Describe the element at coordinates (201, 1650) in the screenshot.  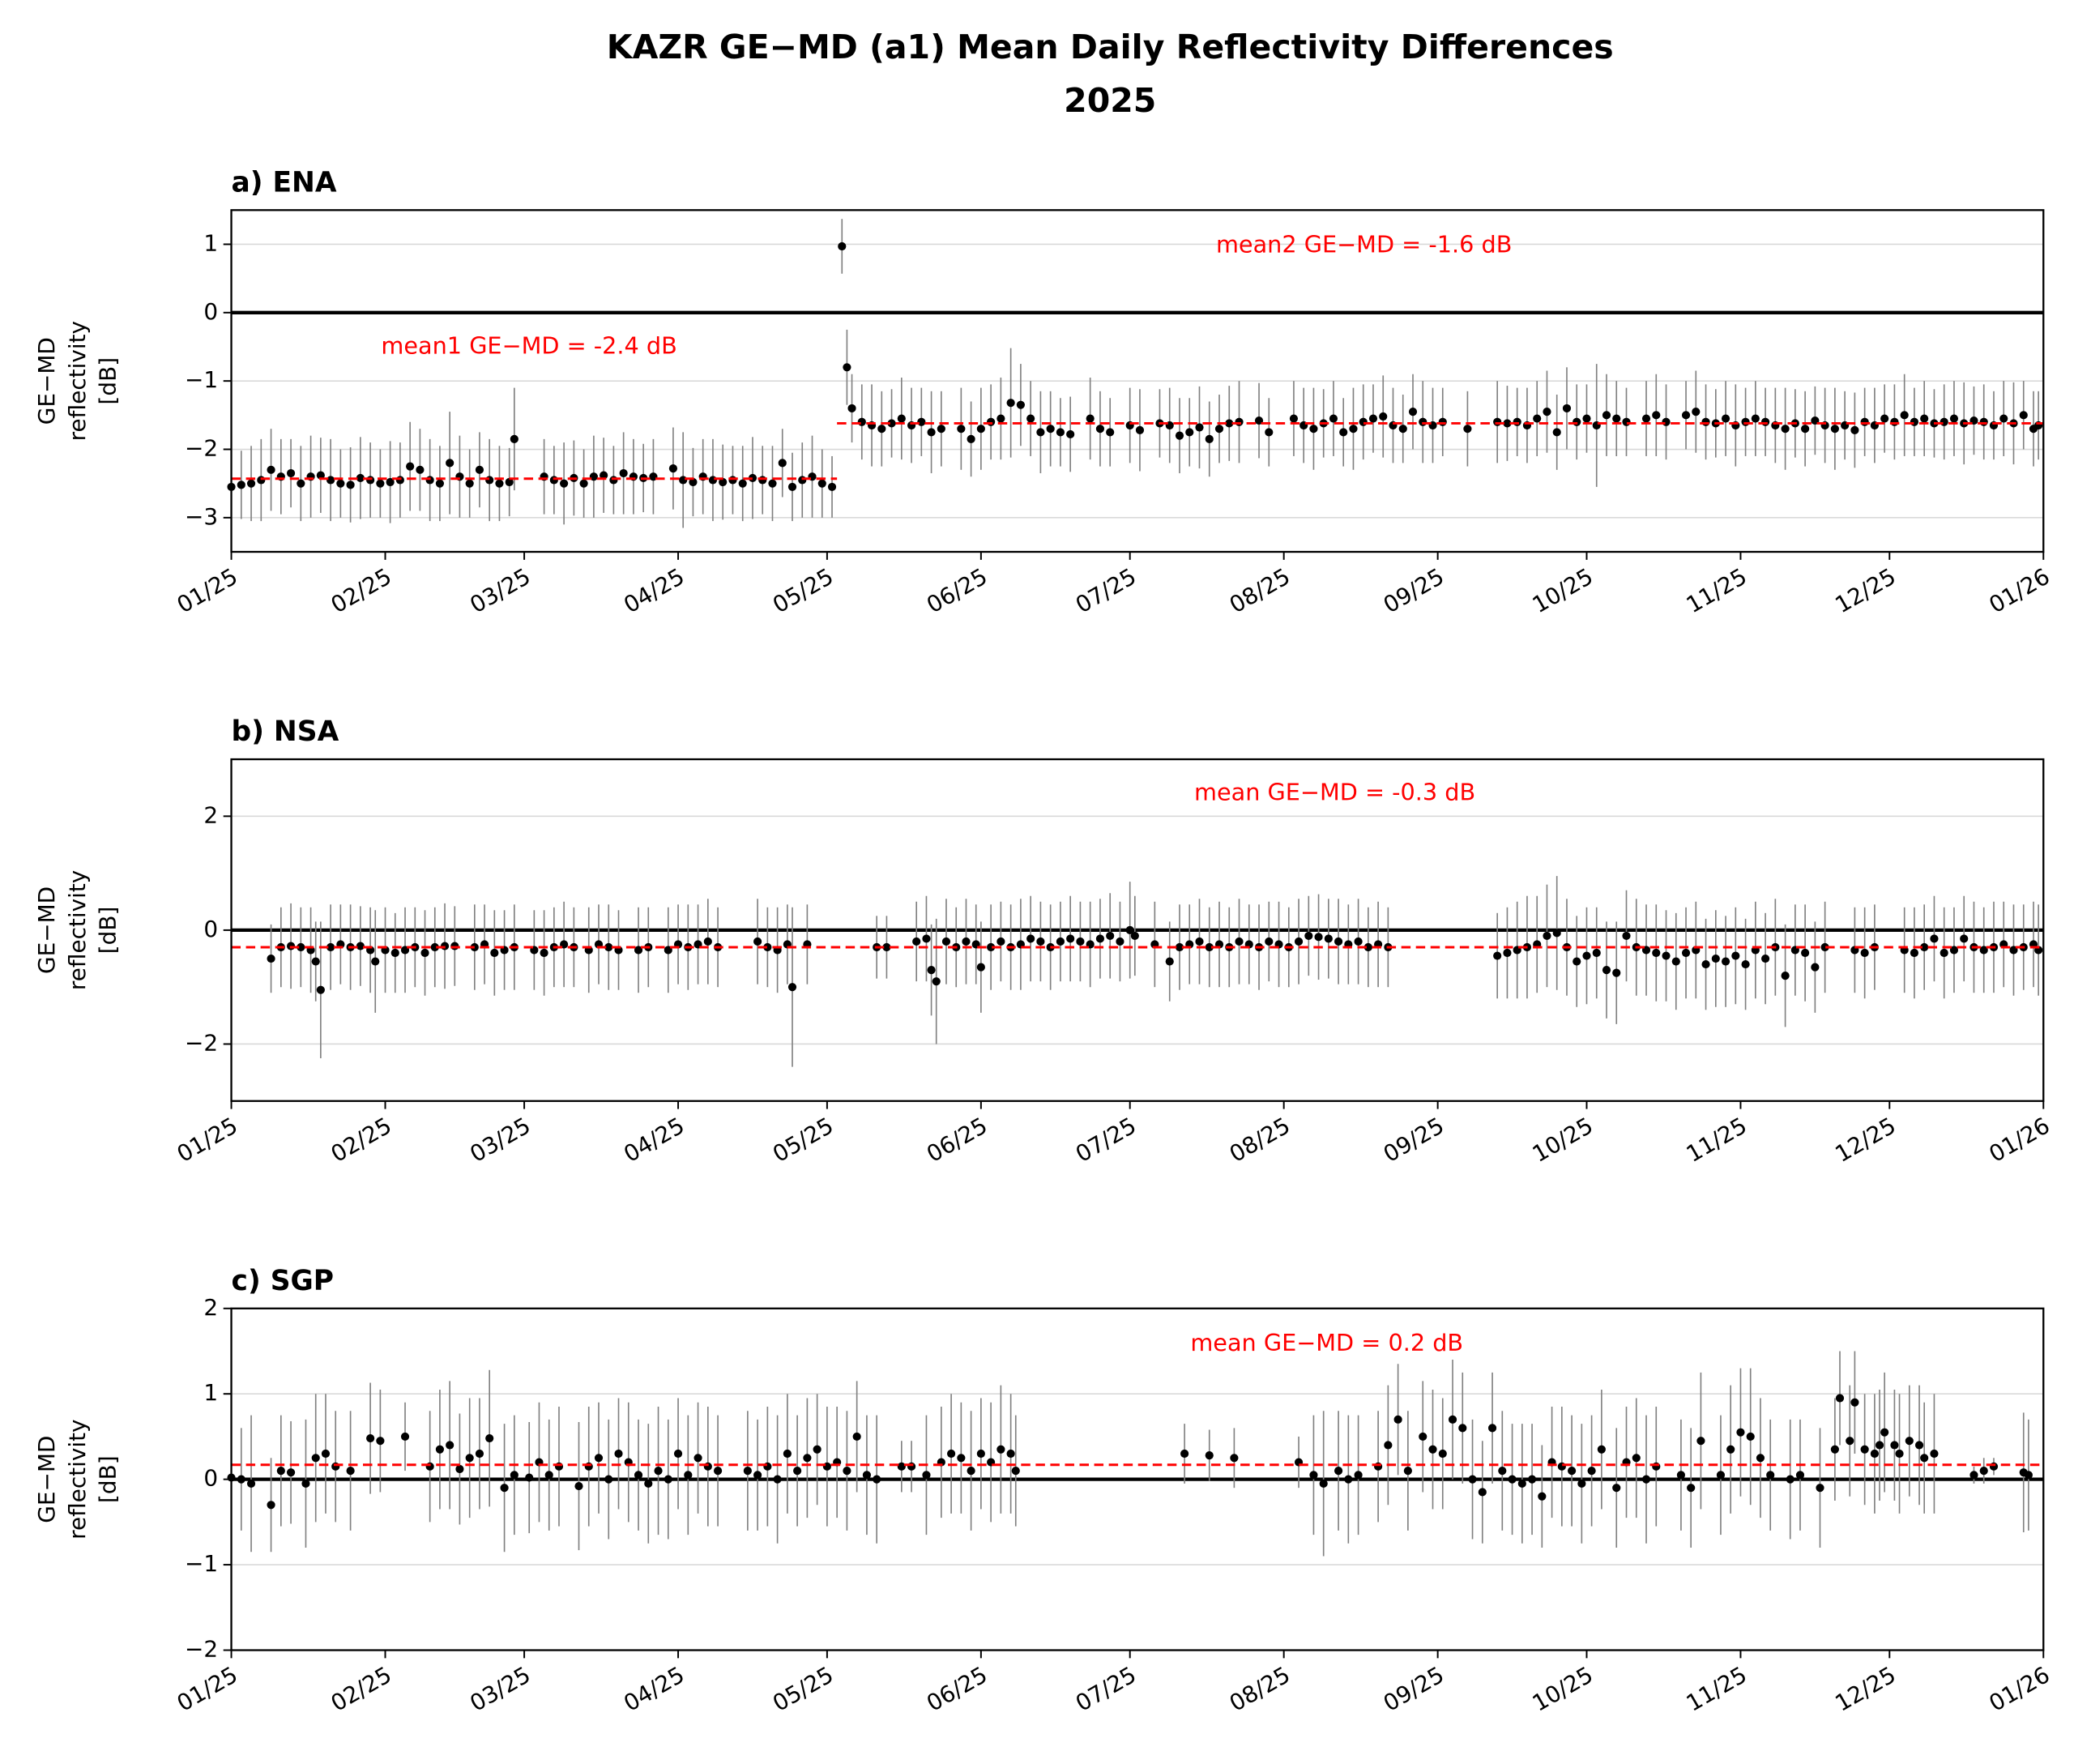
I see `y-tick-label: −2` at that location.